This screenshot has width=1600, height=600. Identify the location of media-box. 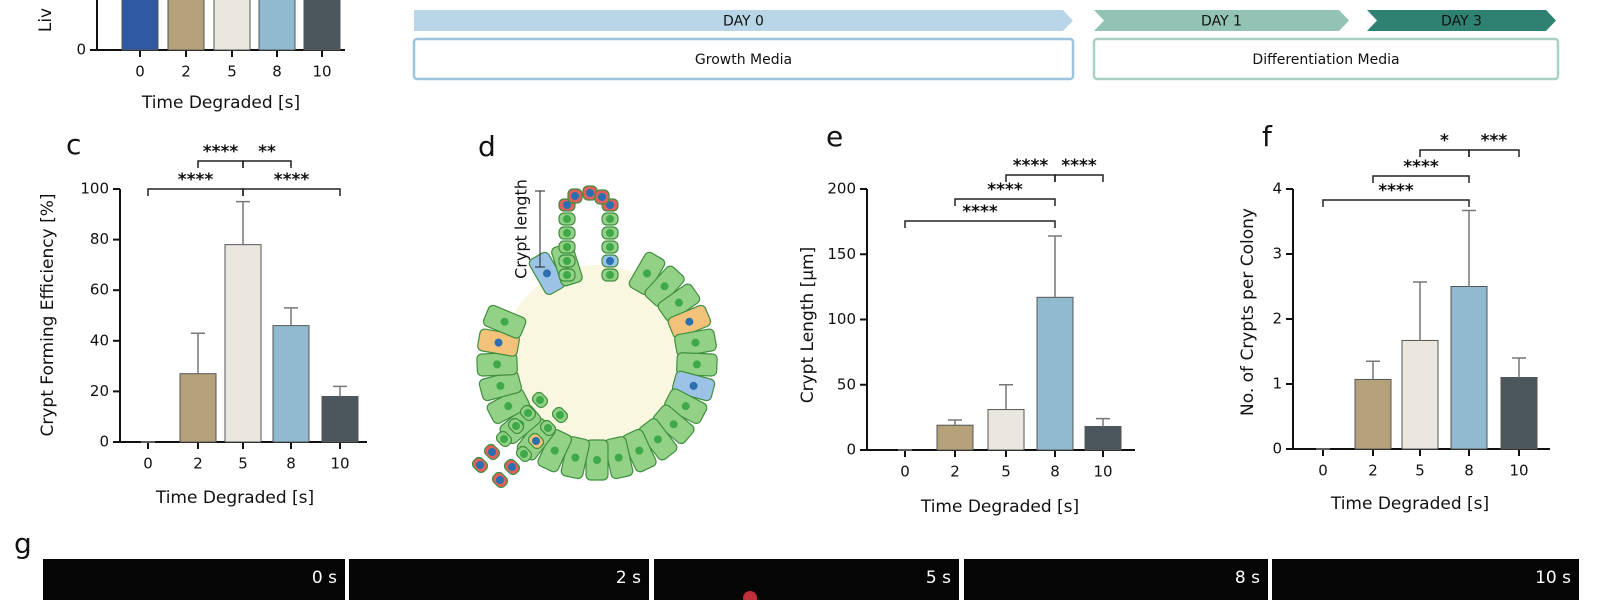
(1326, 59).